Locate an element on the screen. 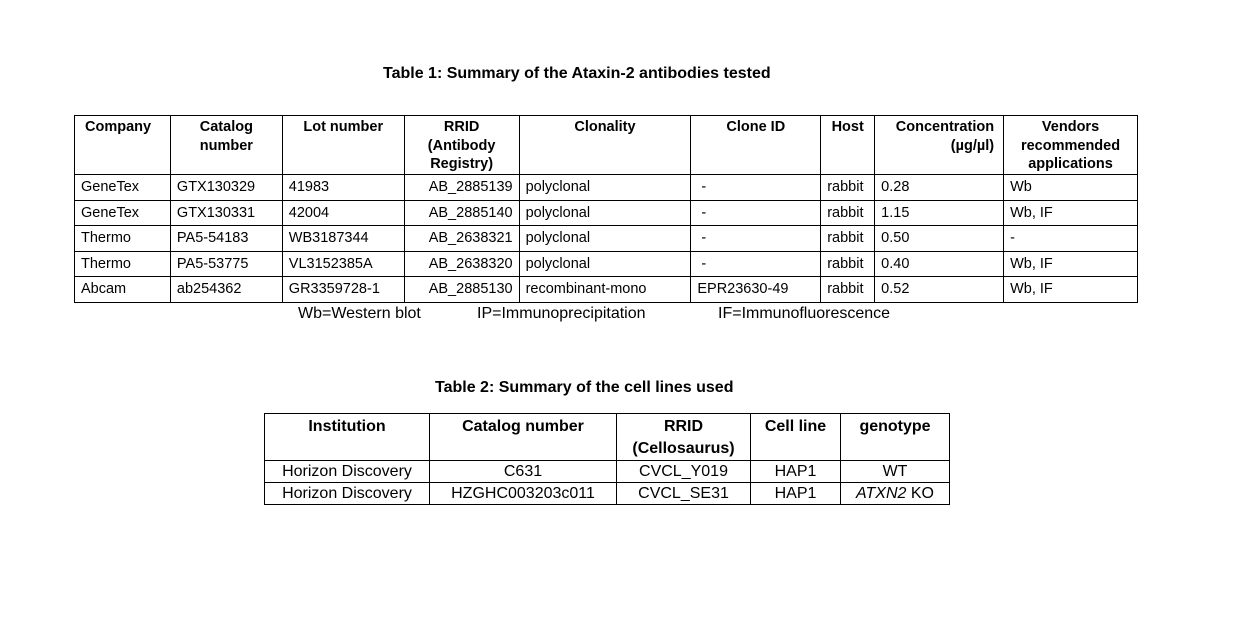 The height and width of the screenshot is (642, 1237). legend-immunofluorescence: IF=Immunofluorescence is located at coordinates (804, 313).